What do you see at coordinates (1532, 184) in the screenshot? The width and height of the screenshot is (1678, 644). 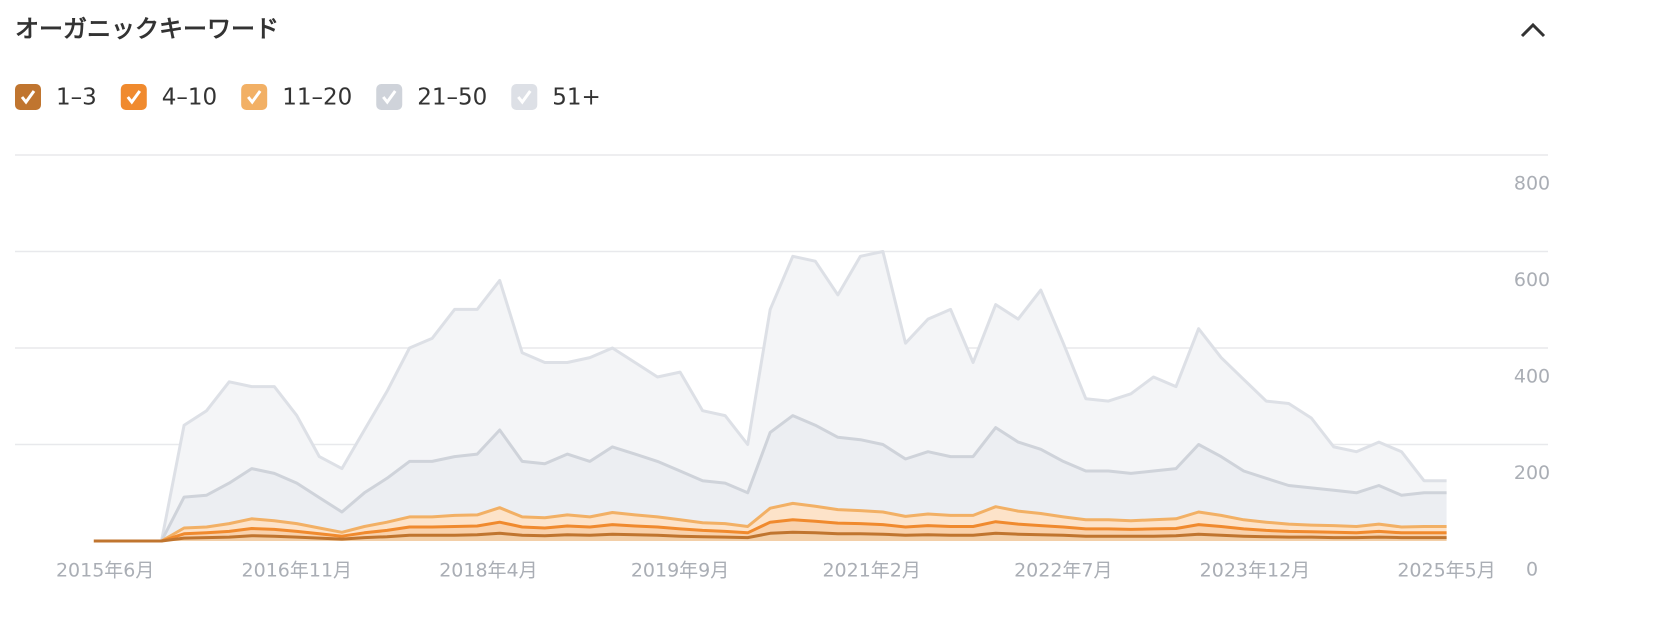 I see `y-tick-label: 800` at bounding box center [1532, 184].